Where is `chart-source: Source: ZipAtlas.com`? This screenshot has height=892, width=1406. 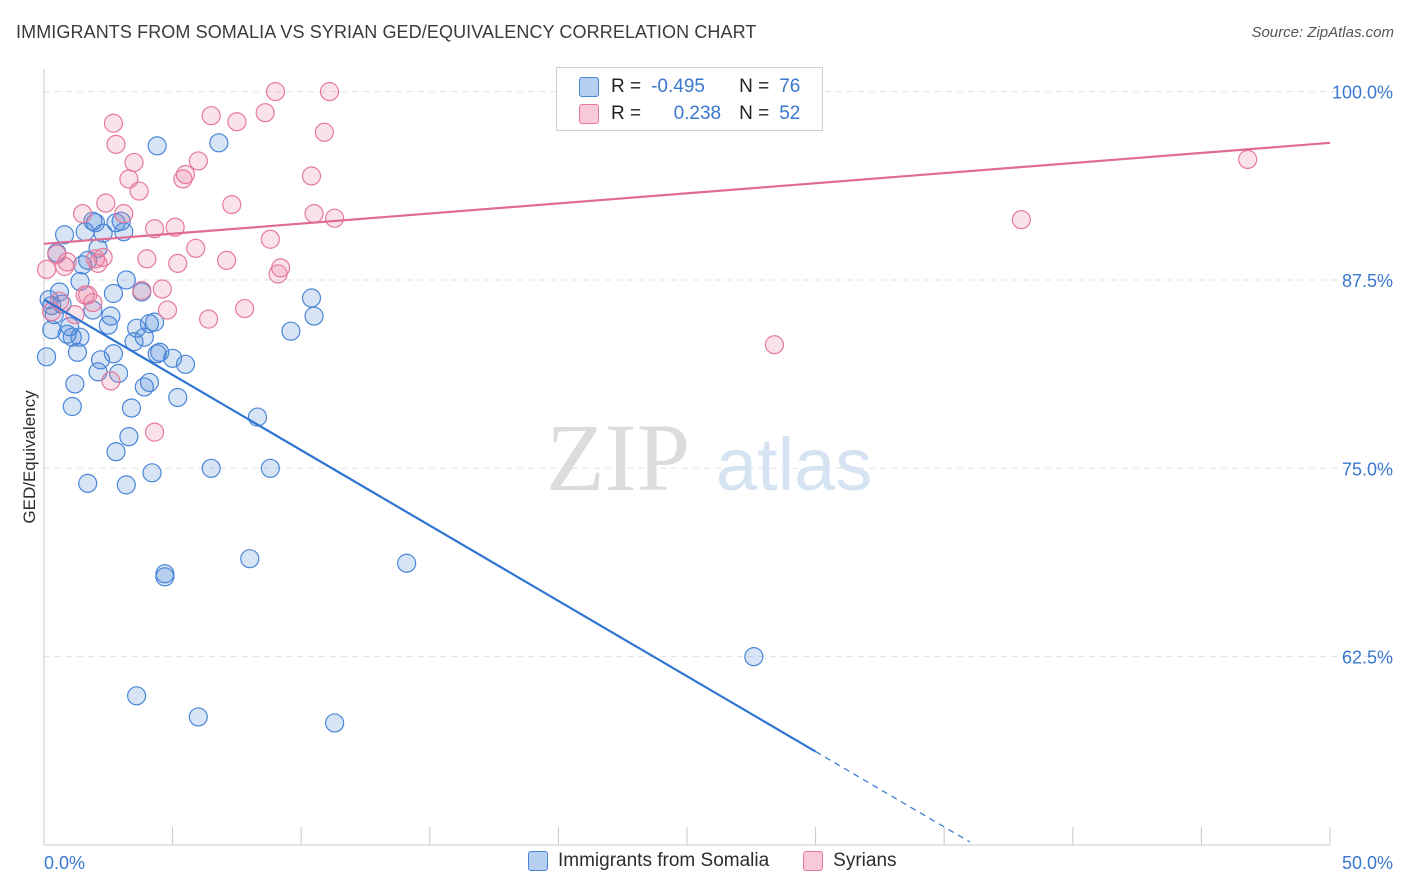
chart-source: Source: ZipAtlas.com is located at coordinates (1322, 32).